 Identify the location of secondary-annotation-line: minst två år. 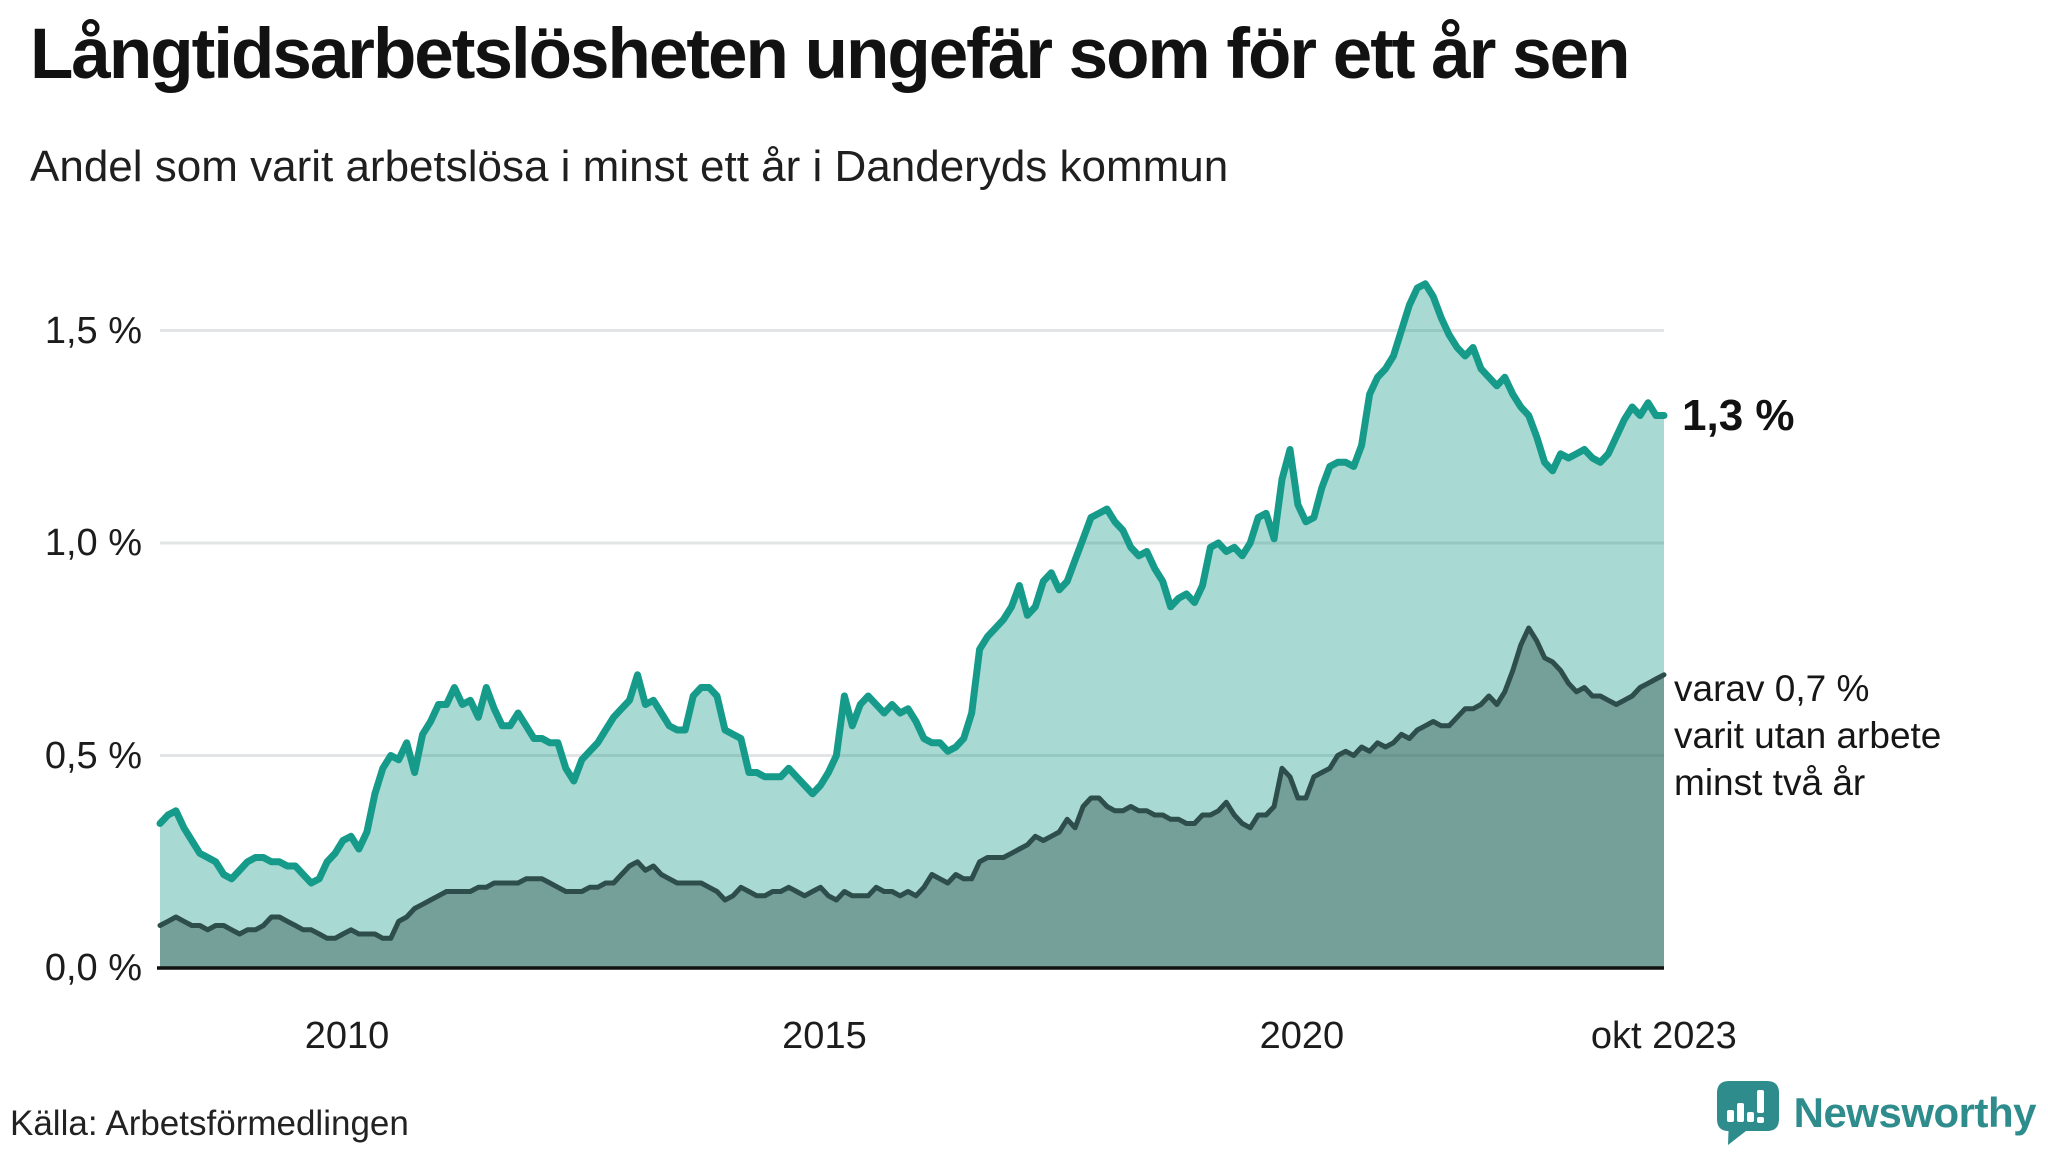
(1770, 782).